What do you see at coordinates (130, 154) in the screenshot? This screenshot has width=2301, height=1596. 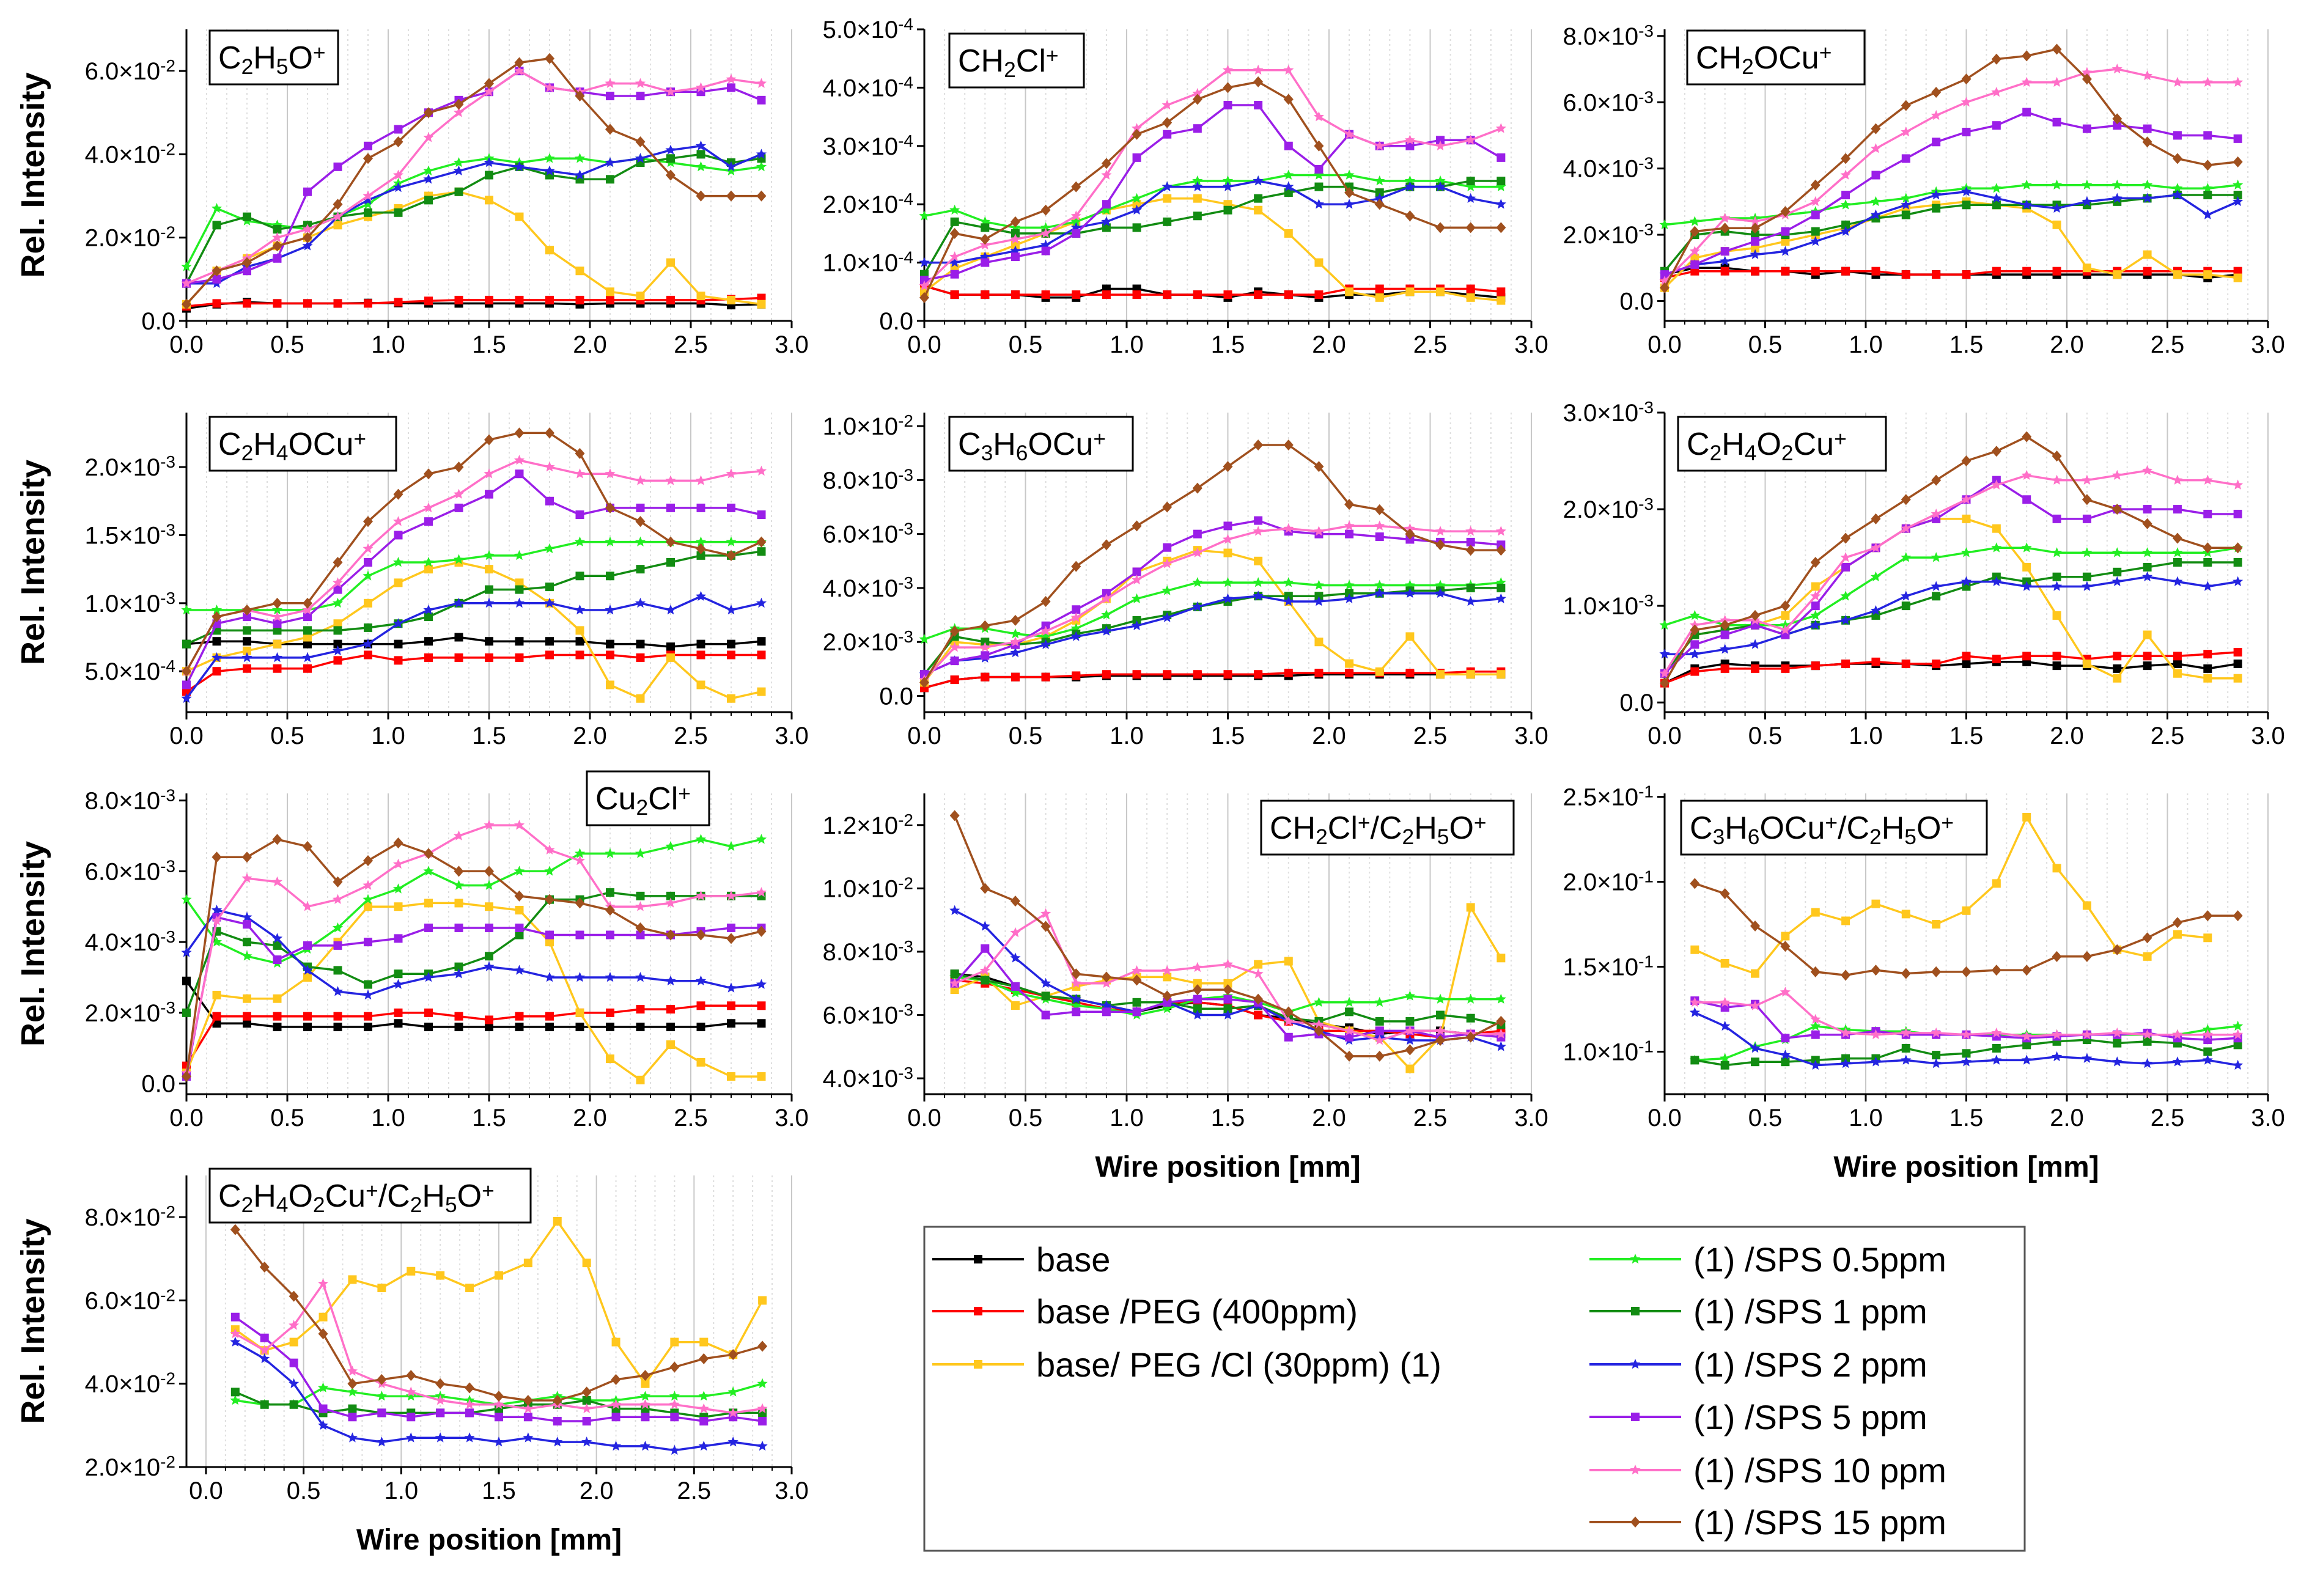 I see `y-tick-label: 4.0×10⁻²` at bounding box center [130, 154].